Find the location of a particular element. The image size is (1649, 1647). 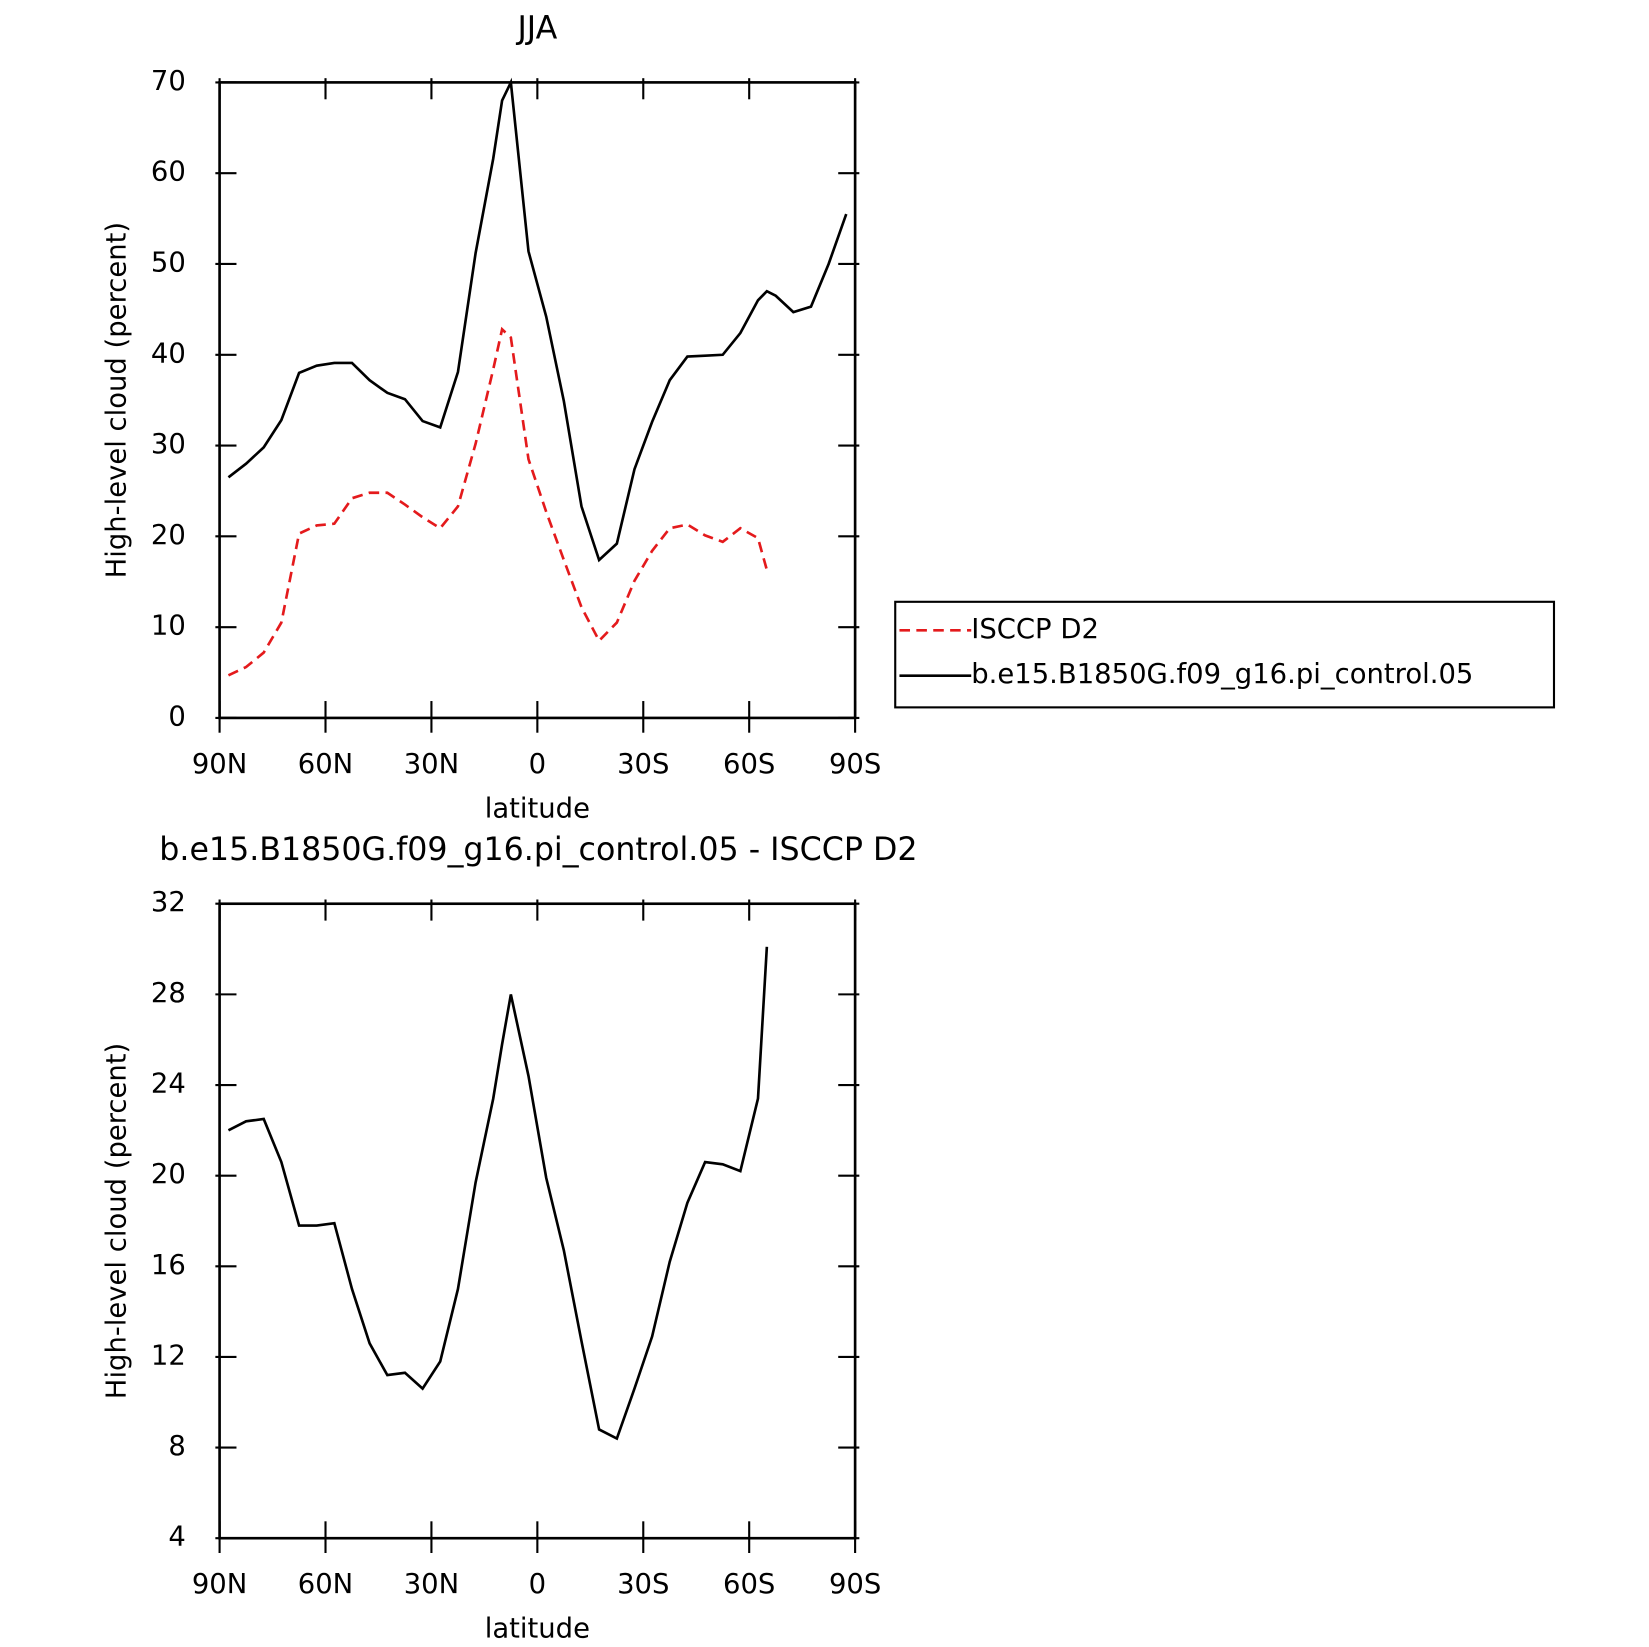

y-tick-label: 8 is located at coordinates (176, 1446).